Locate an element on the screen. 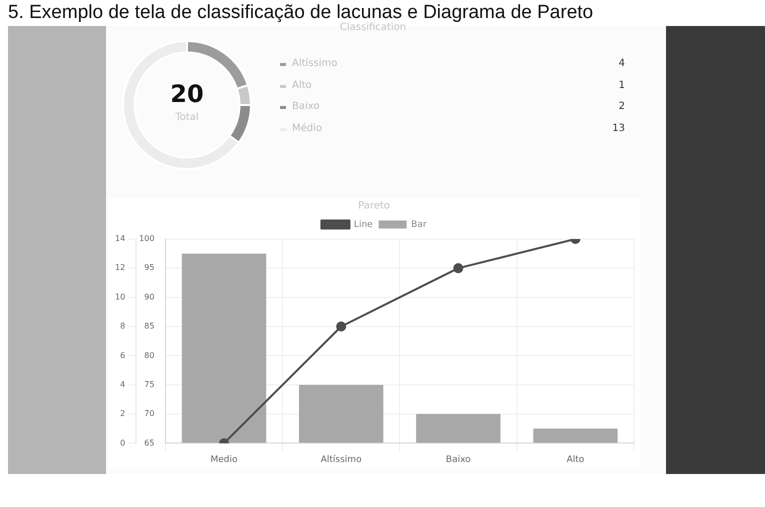 This screenshot has width=765, height=507. y-tick-label: 8 is located at coordinates (123, 326).